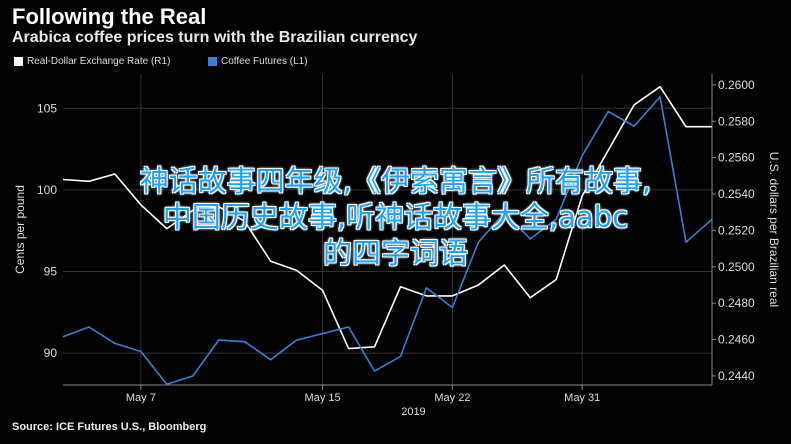  I want to click on left-tick-label: 105, so click(47, 108).